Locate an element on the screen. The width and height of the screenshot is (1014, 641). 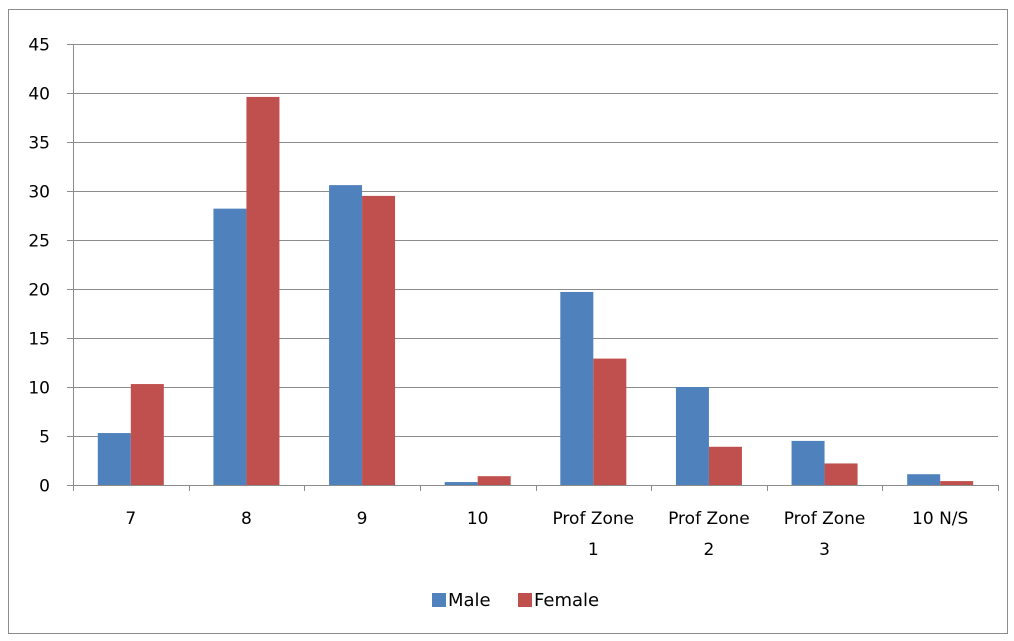
x-tick-label-line: 10 is located at coordinates (478, 519).